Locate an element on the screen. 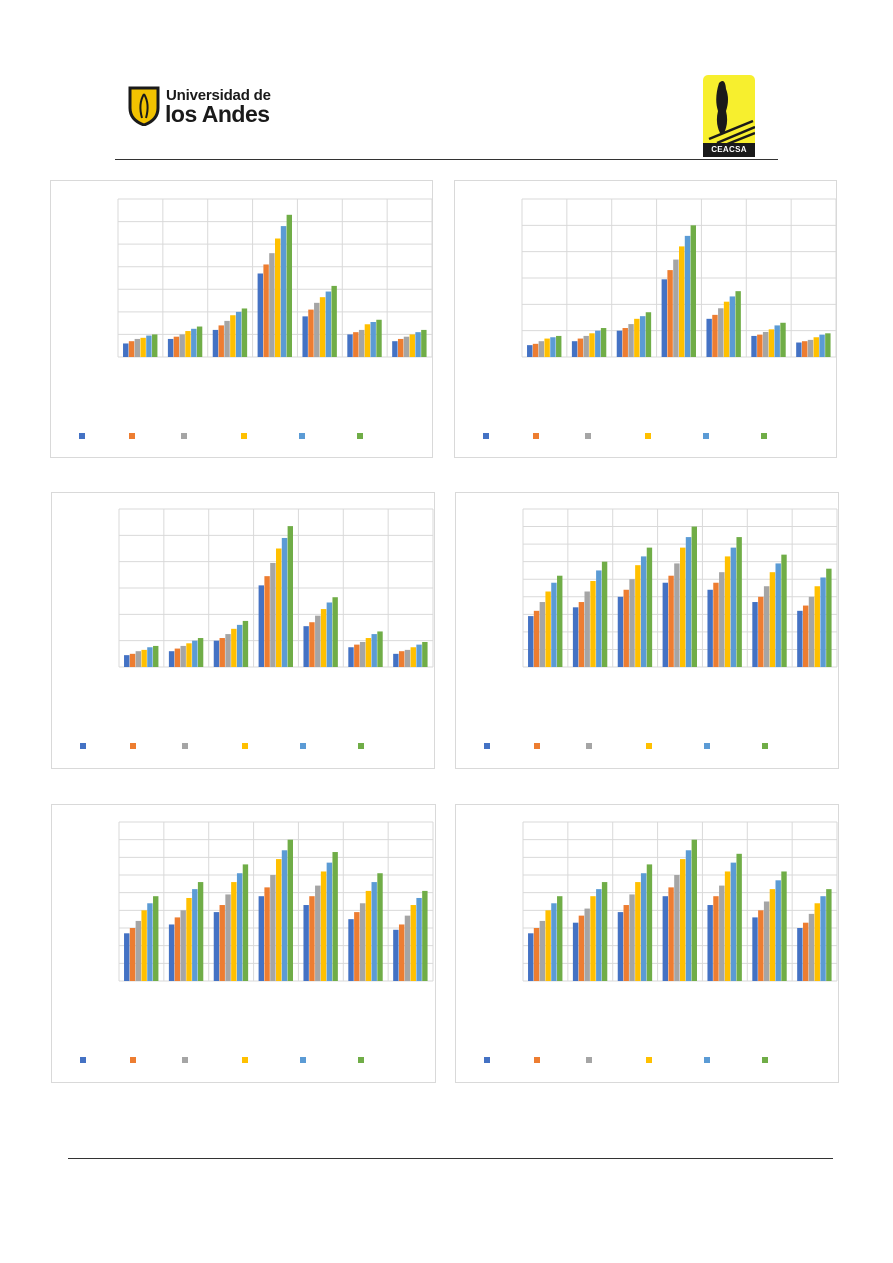  bar-s5-c4 is located at coordinates (687, 296).